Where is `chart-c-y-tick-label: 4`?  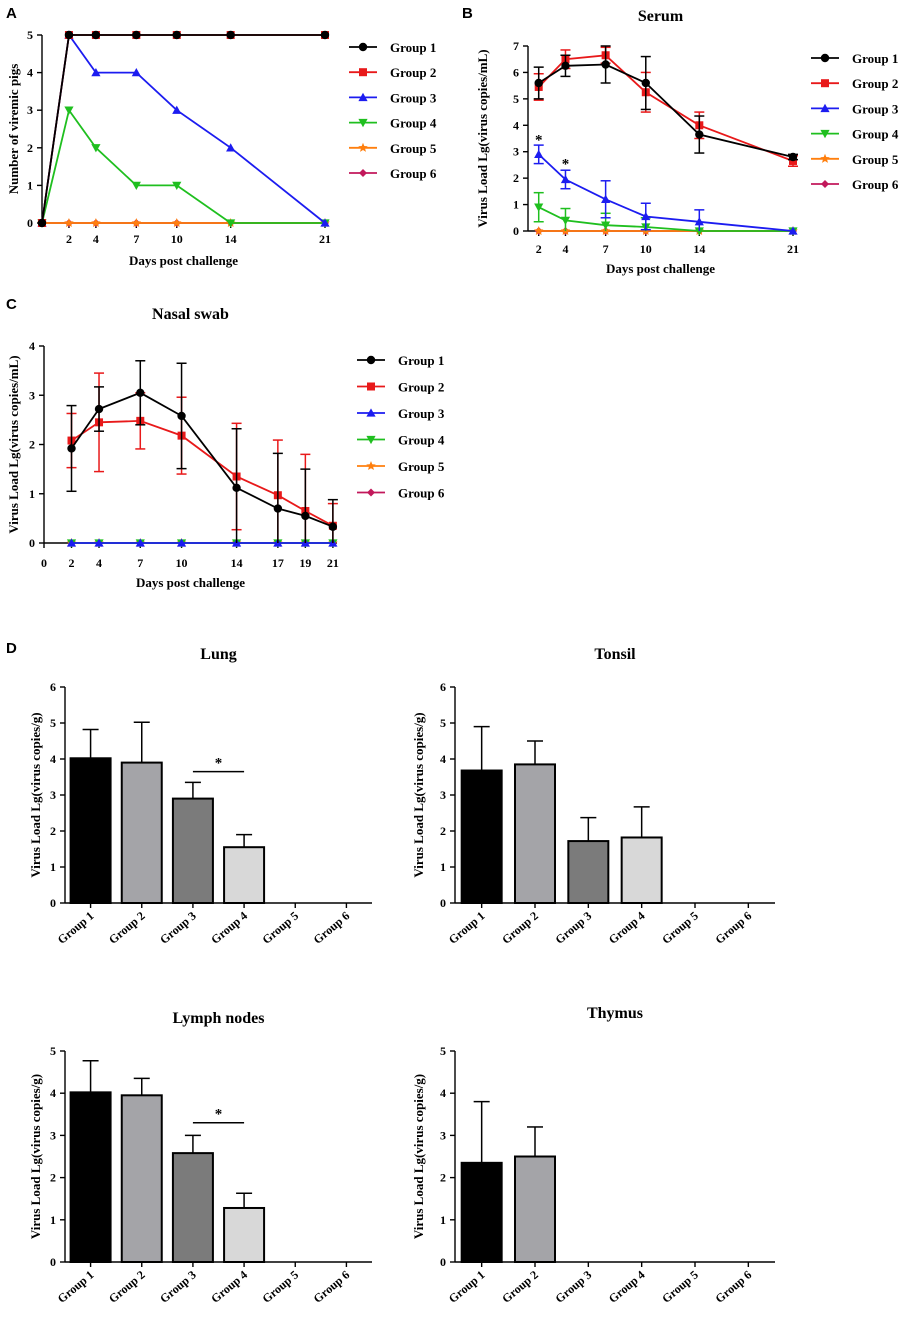
chart-c-y-tick-label: 4 is located at coordinates (32, 346).